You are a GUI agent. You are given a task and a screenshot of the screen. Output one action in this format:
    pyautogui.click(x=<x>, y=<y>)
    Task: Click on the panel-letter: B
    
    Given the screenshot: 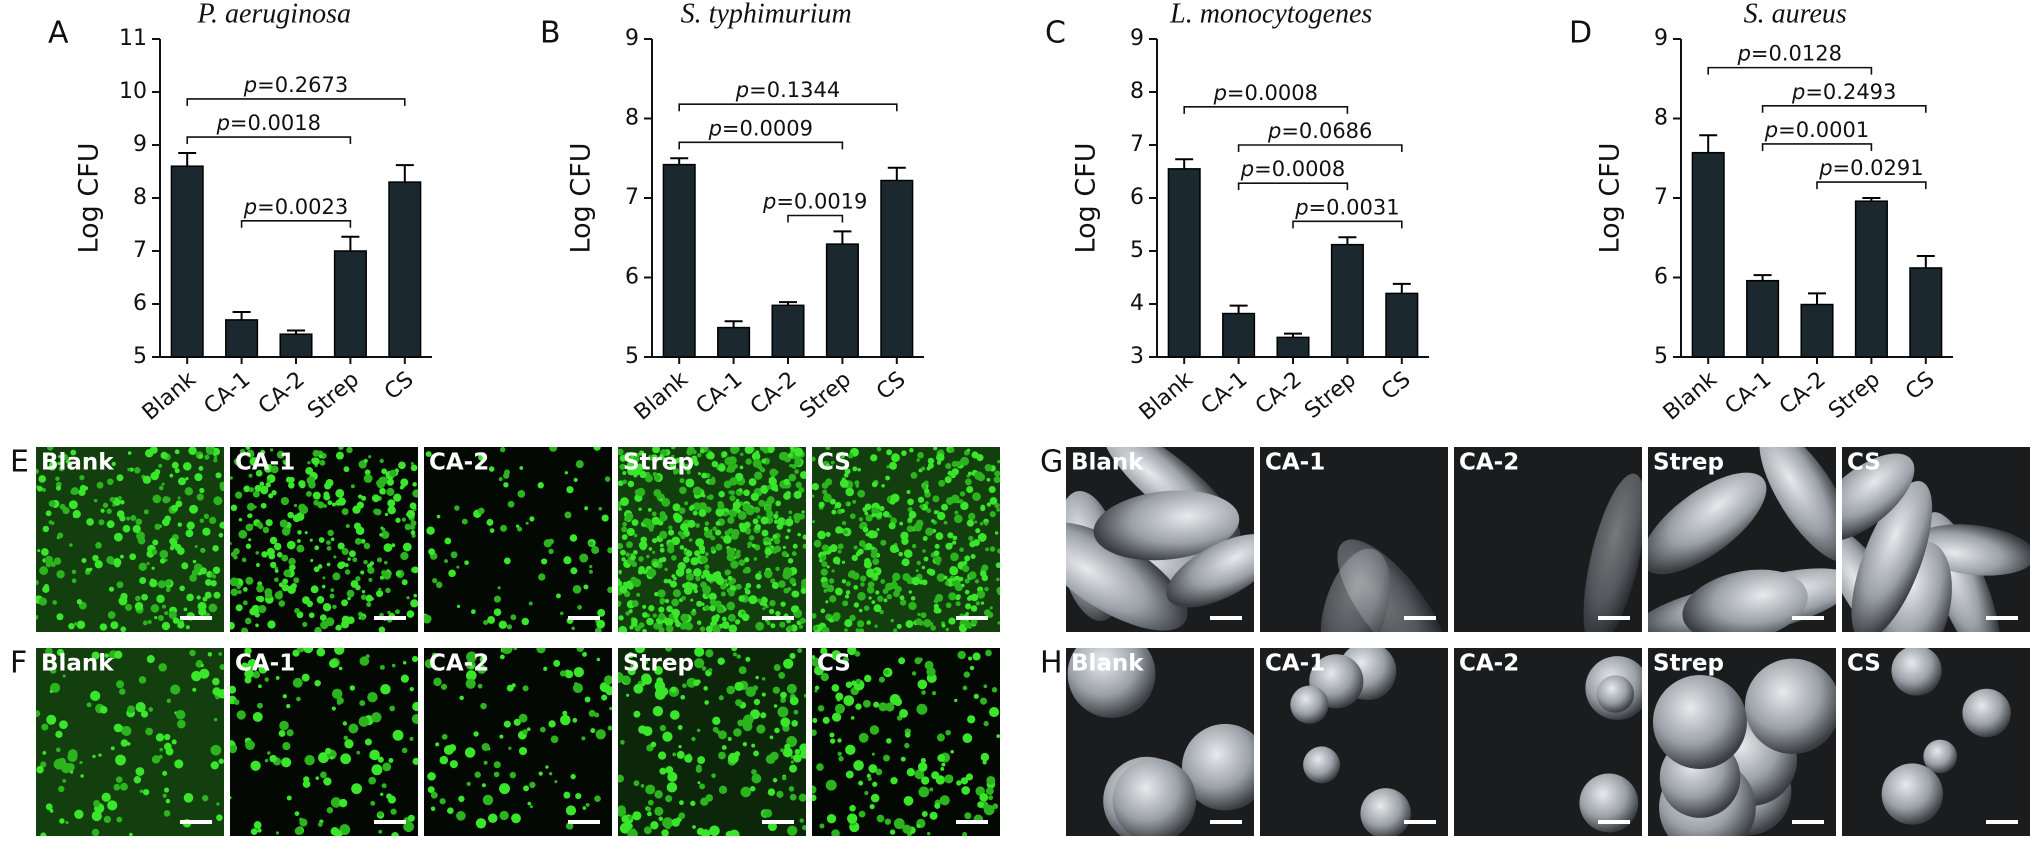 What is the action you would take?
    pyautogui.click(x=550, y=33)
    